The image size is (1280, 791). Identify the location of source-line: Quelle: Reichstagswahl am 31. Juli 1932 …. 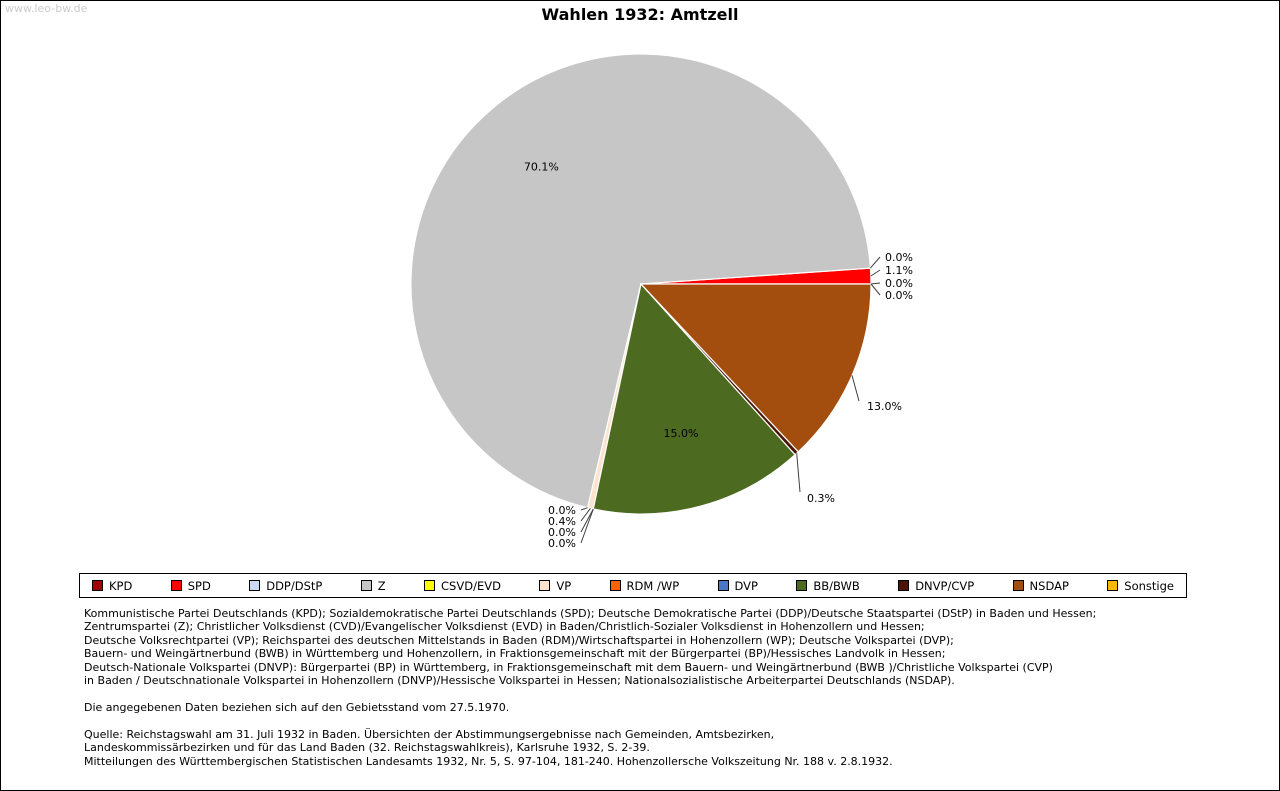
(429, 734).